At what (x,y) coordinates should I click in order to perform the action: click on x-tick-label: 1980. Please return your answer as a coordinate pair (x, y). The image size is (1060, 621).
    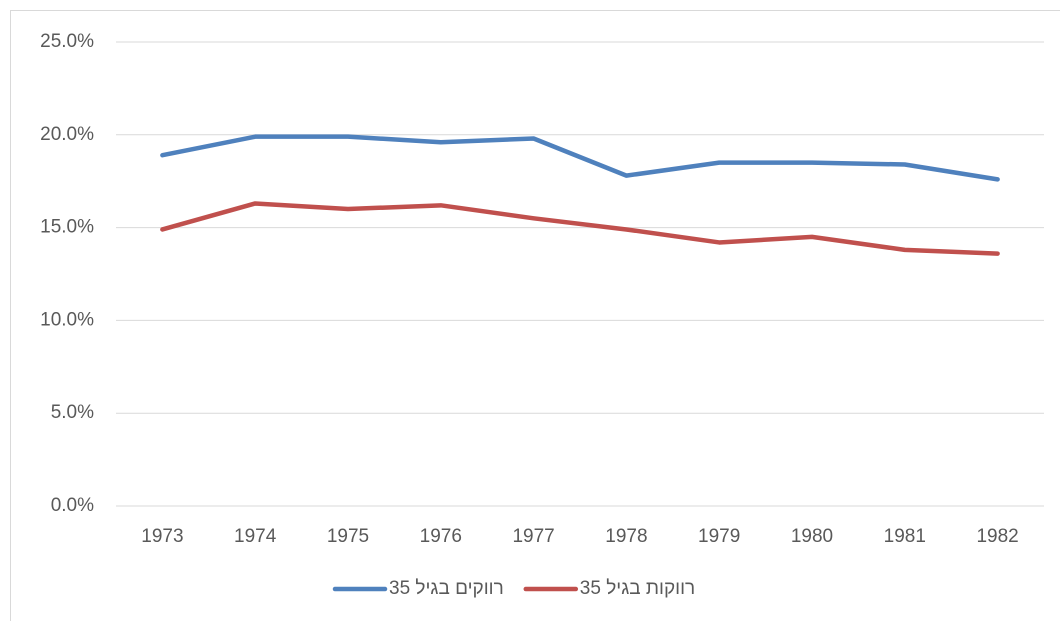
    Looking at the image, I should click on (812, 536).